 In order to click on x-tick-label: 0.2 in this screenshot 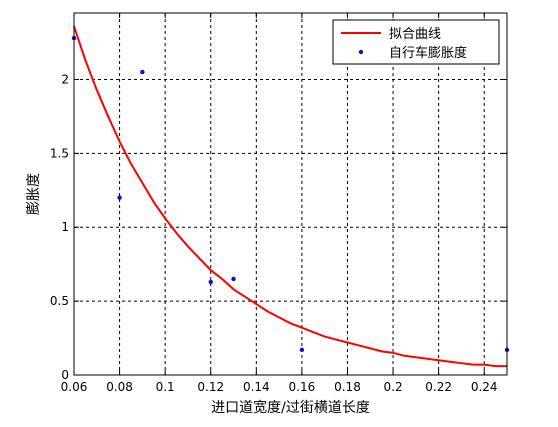, I will do `click(393, 387)`.